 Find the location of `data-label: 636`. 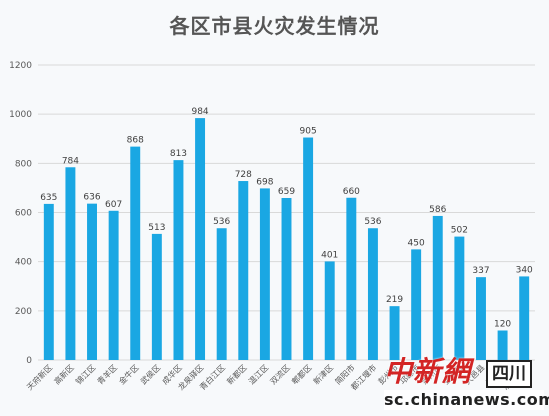

data-label: 636 is located at coordinates (91, 198).